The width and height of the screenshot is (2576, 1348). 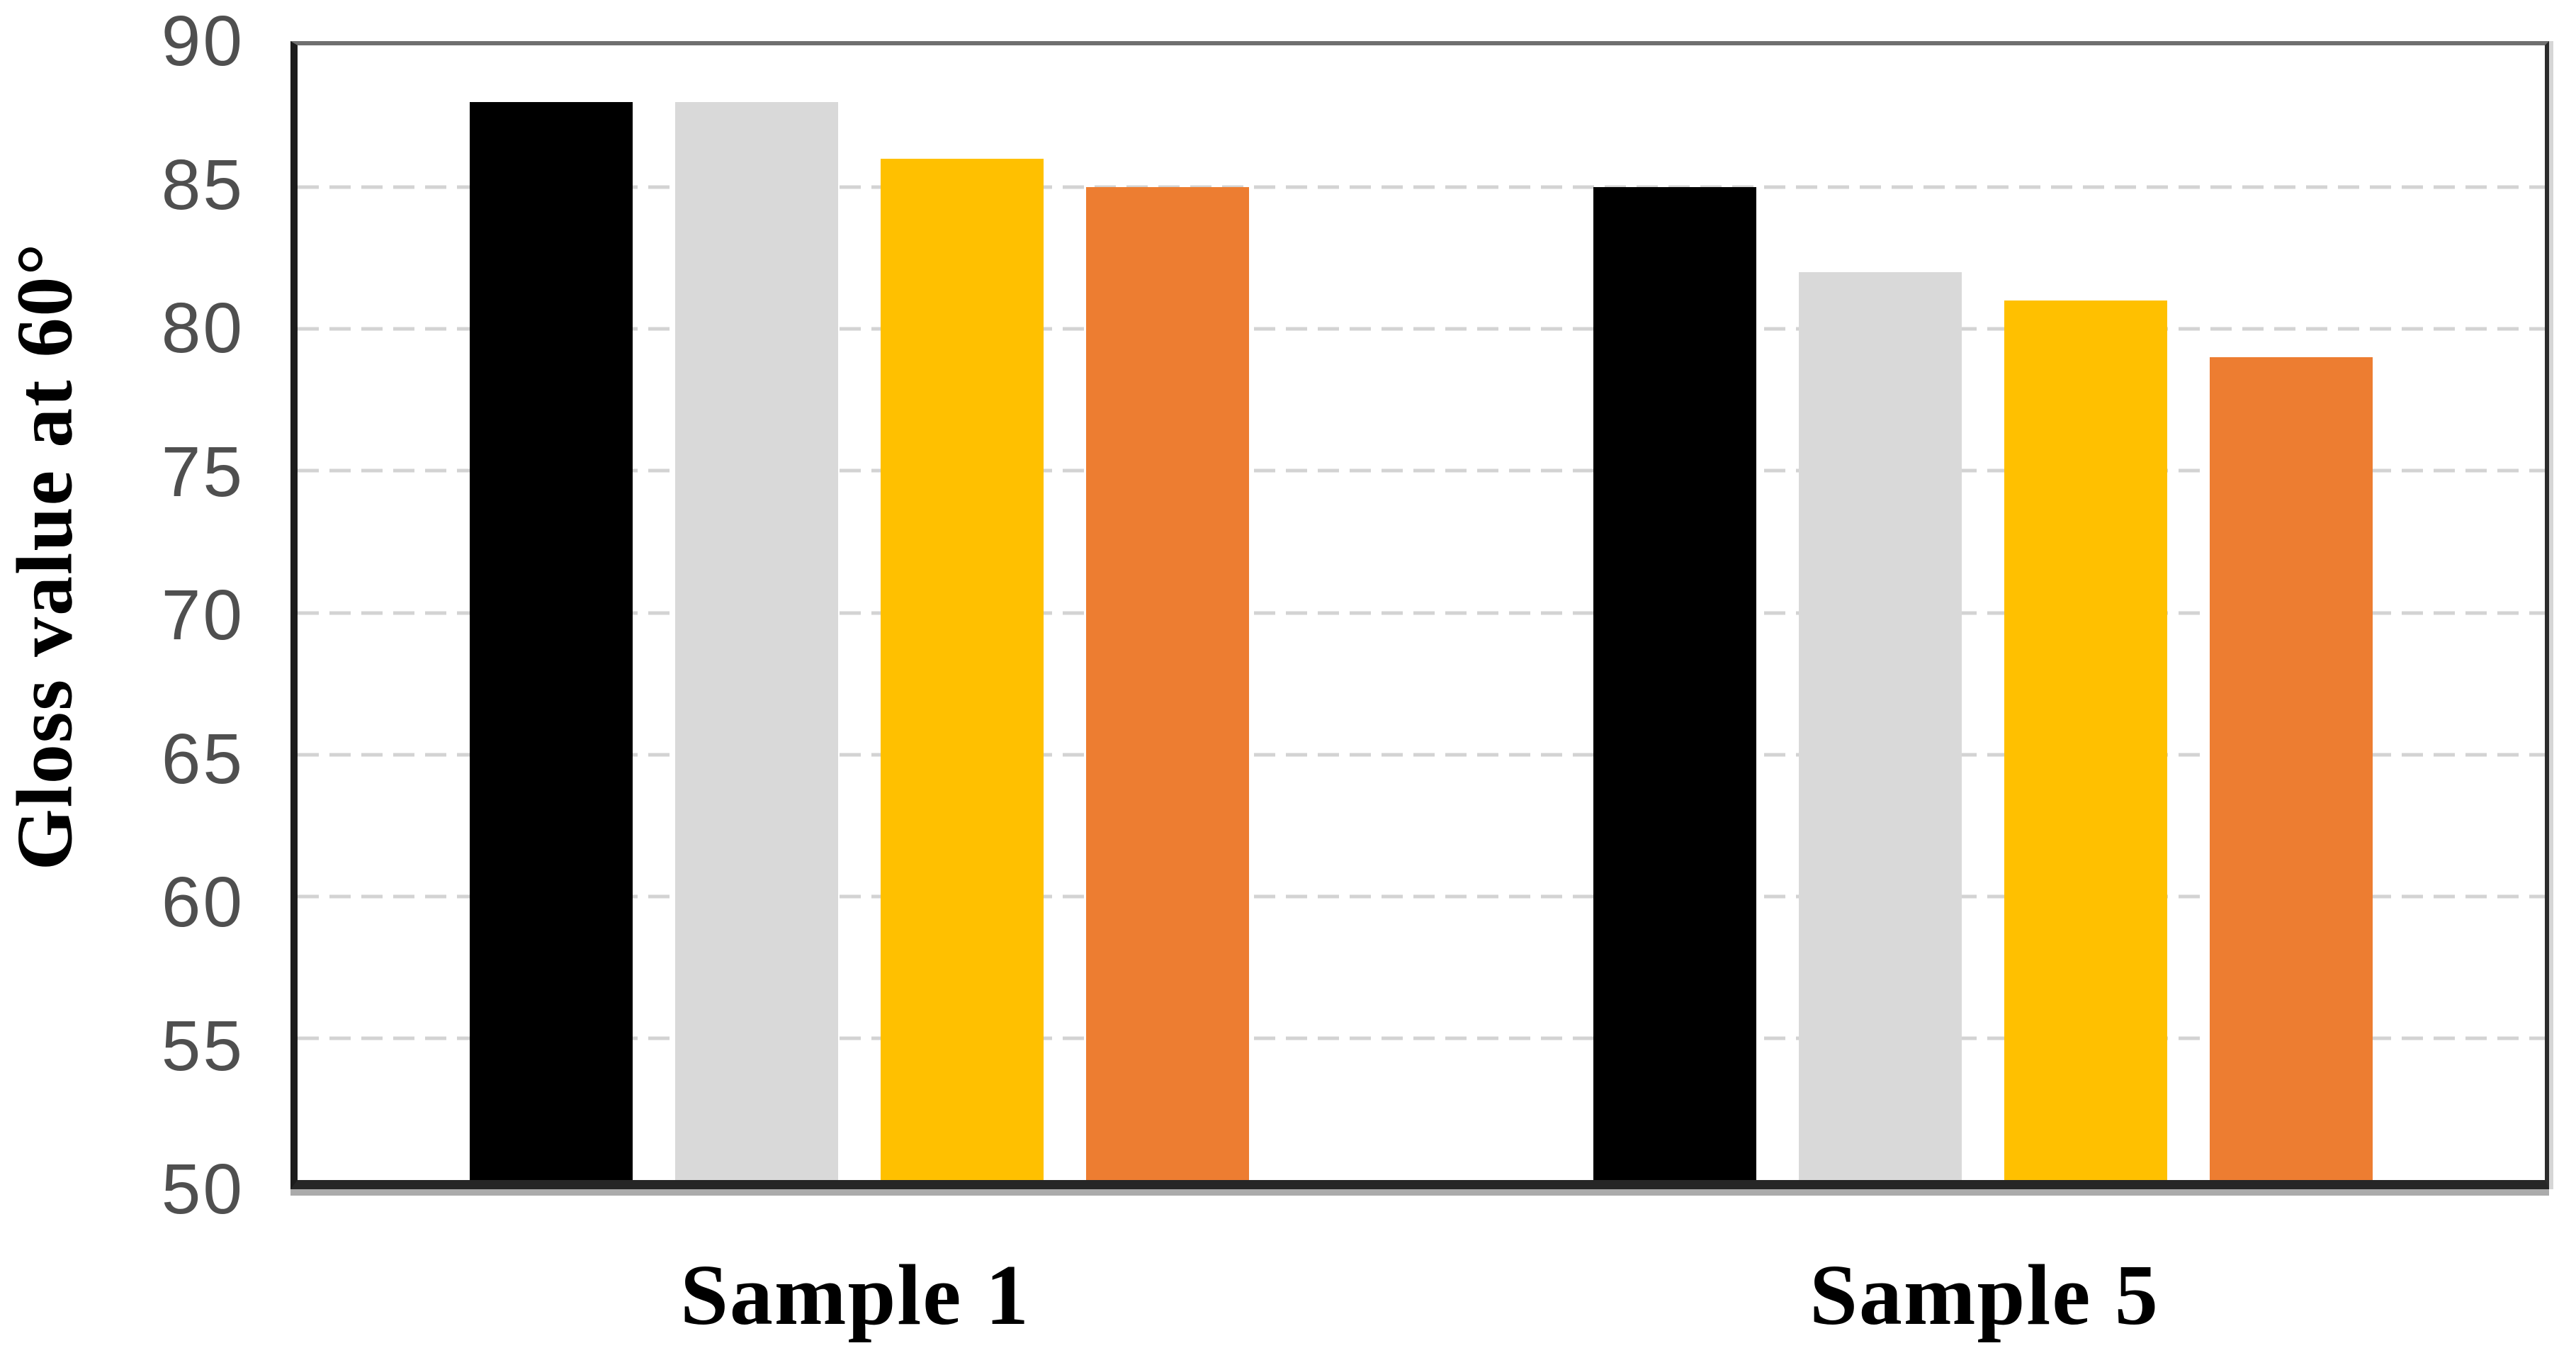 I want to click on y-tick-label: 65, so click(x=202, y=759).